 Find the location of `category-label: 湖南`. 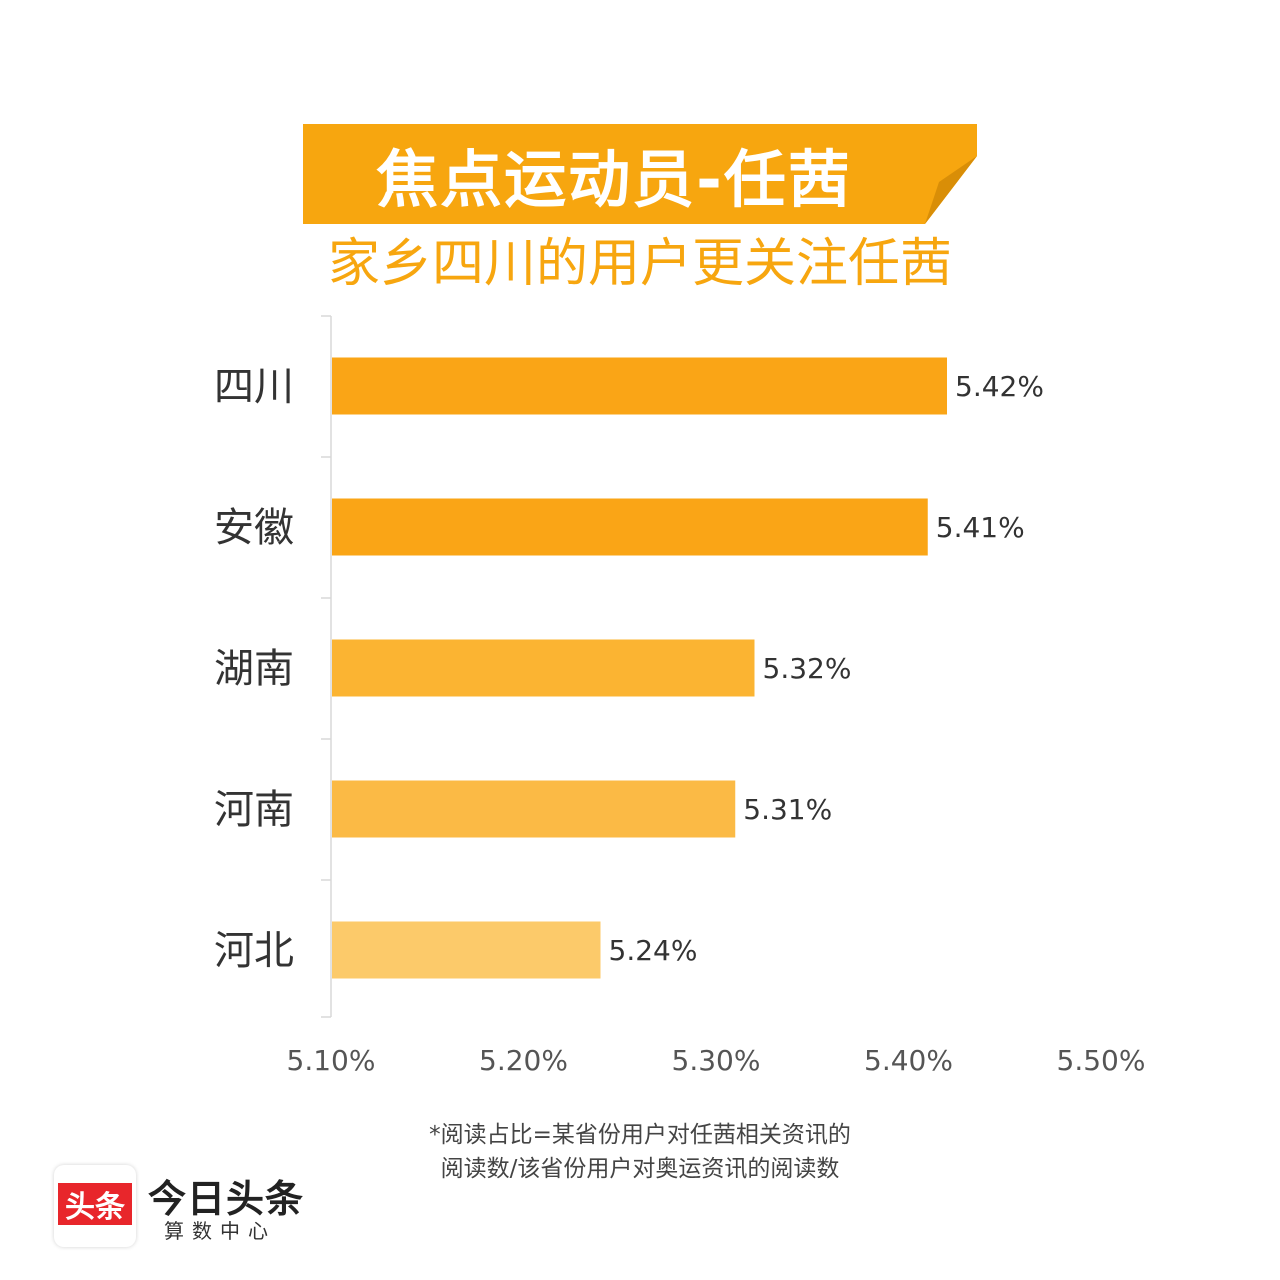

category-label: 湖南 is located at coordinates (254, 669).